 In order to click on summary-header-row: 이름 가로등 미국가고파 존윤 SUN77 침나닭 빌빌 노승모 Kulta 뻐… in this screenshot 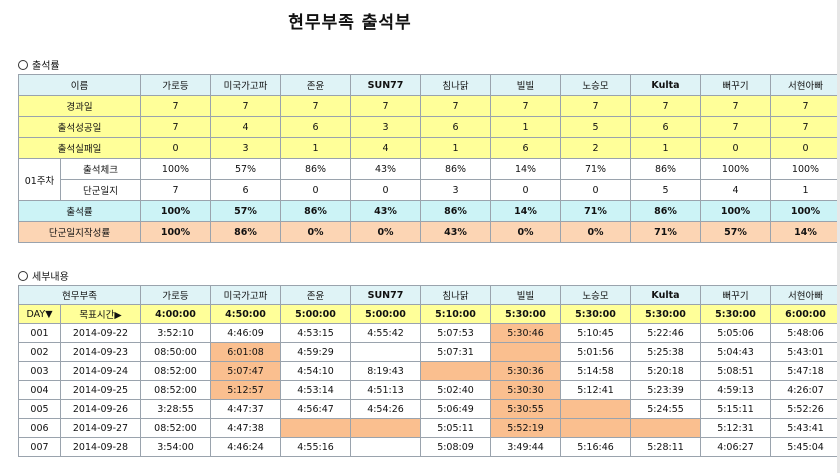, I will do `click(428, 85)`.